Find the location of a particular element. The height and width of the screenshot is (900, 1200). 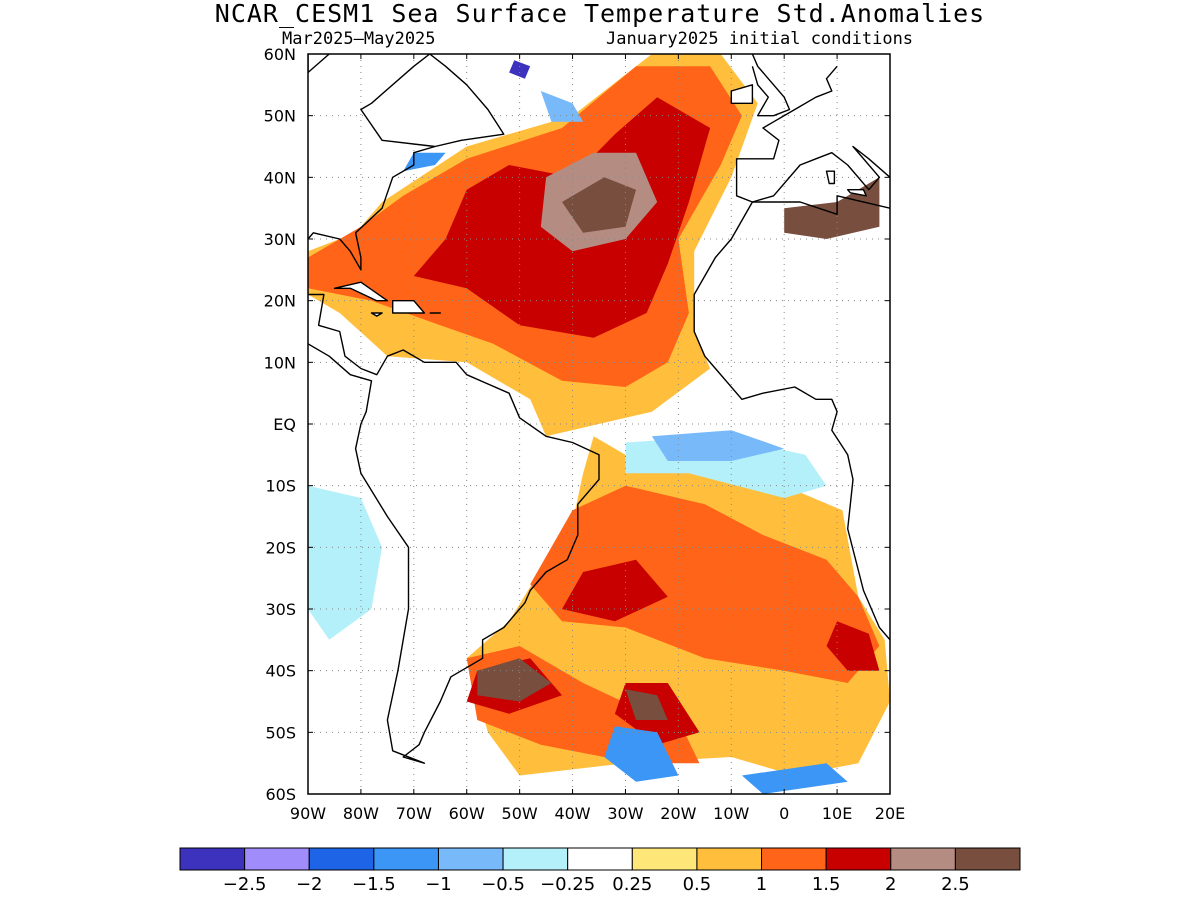

lat-label: 60N is located at coordinates (280, 54).